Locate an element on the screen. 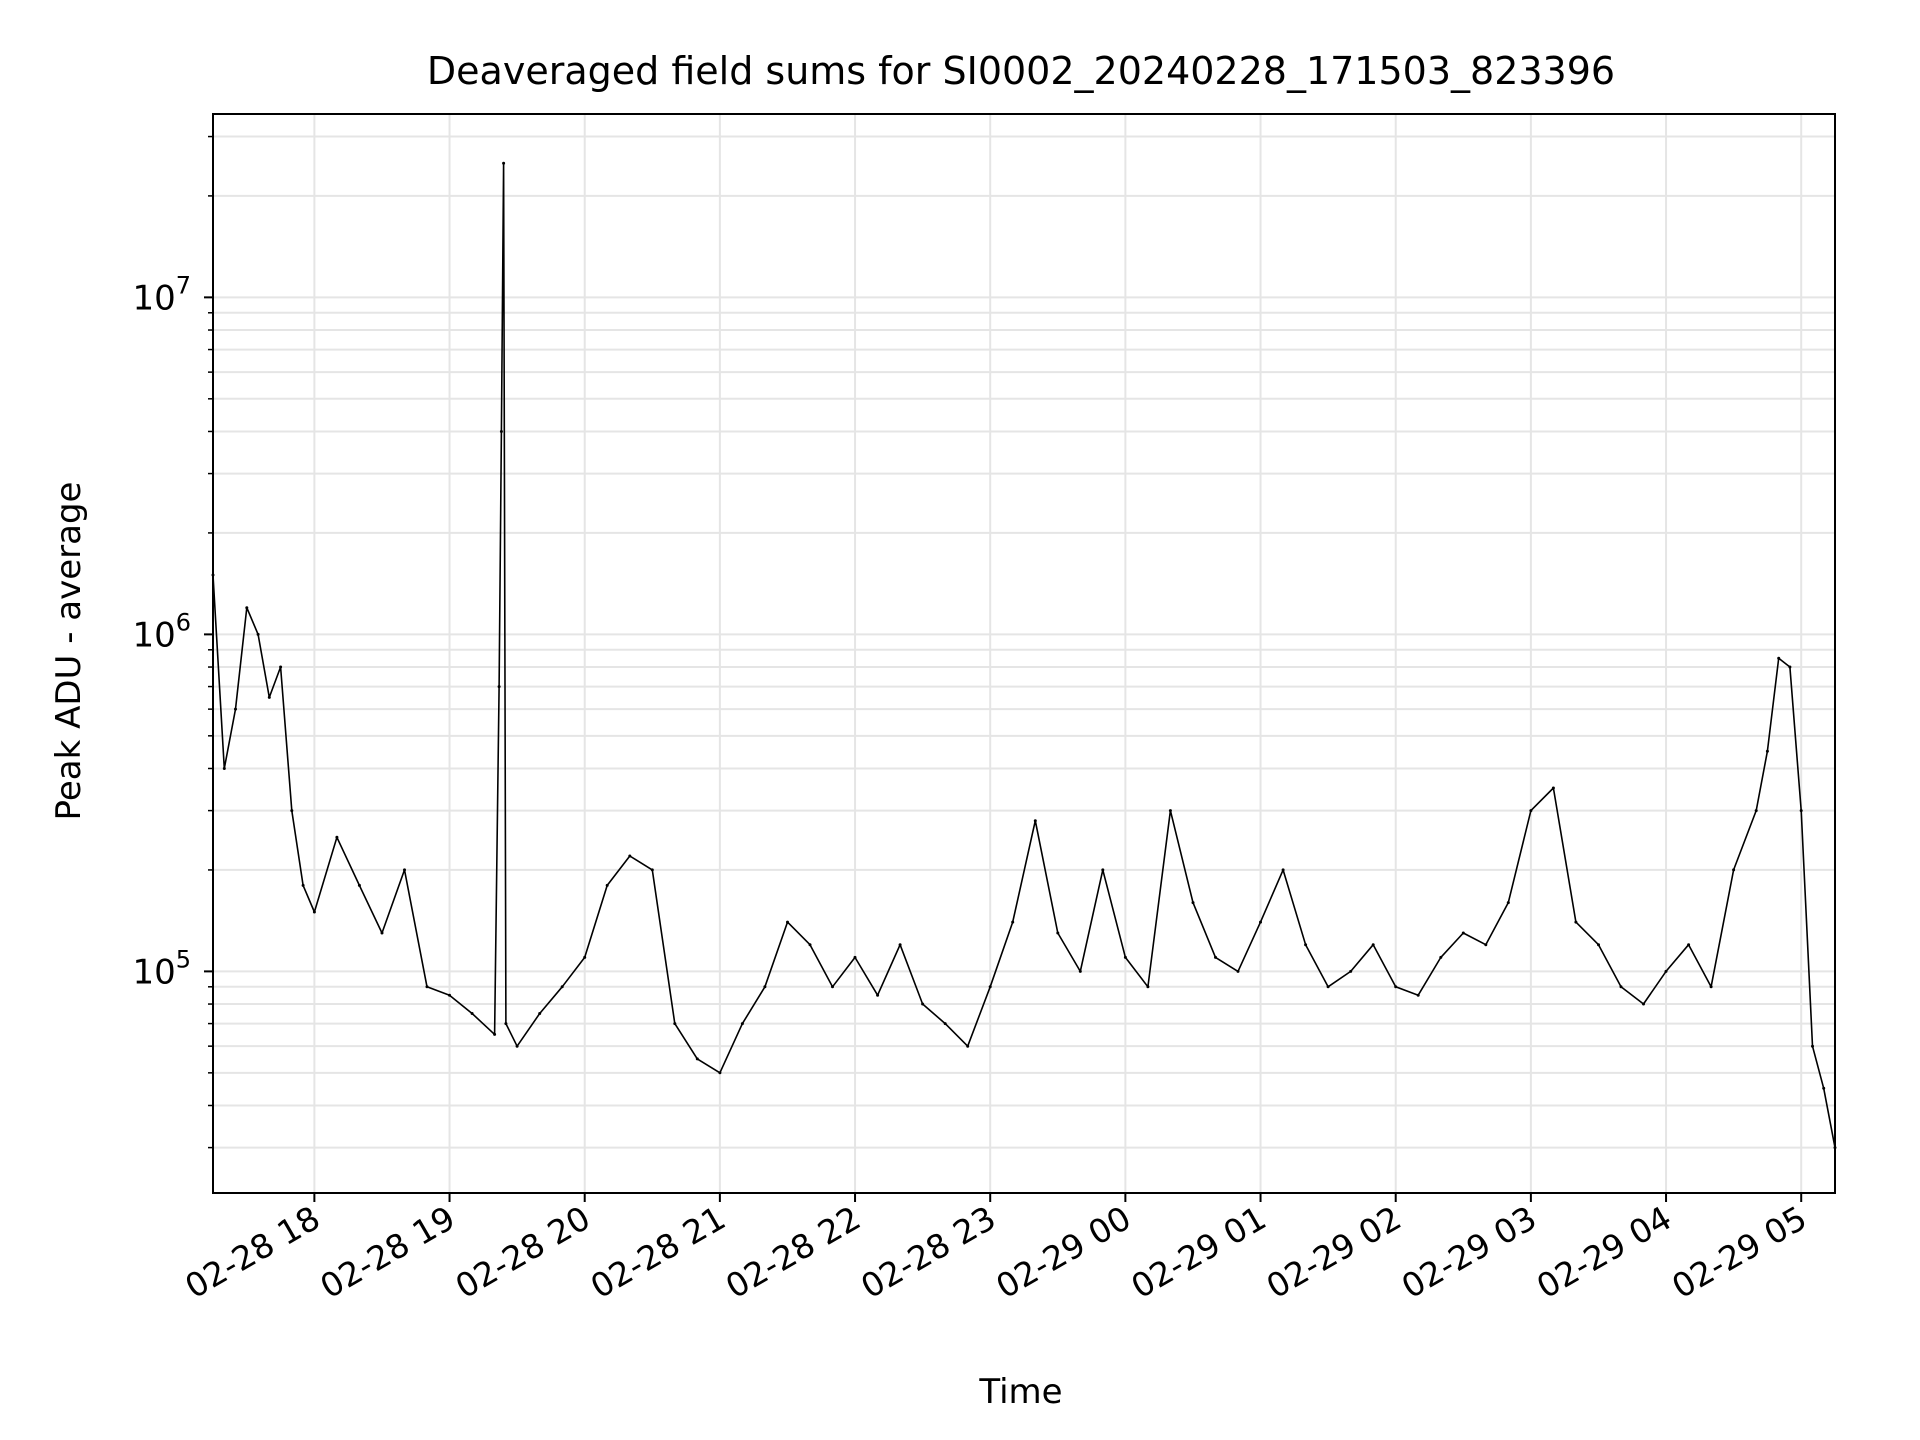 The height and width of the screenshot is (1440, 1920). y-axis-label: Peak ADU - average is located at coordinates (69, 651).